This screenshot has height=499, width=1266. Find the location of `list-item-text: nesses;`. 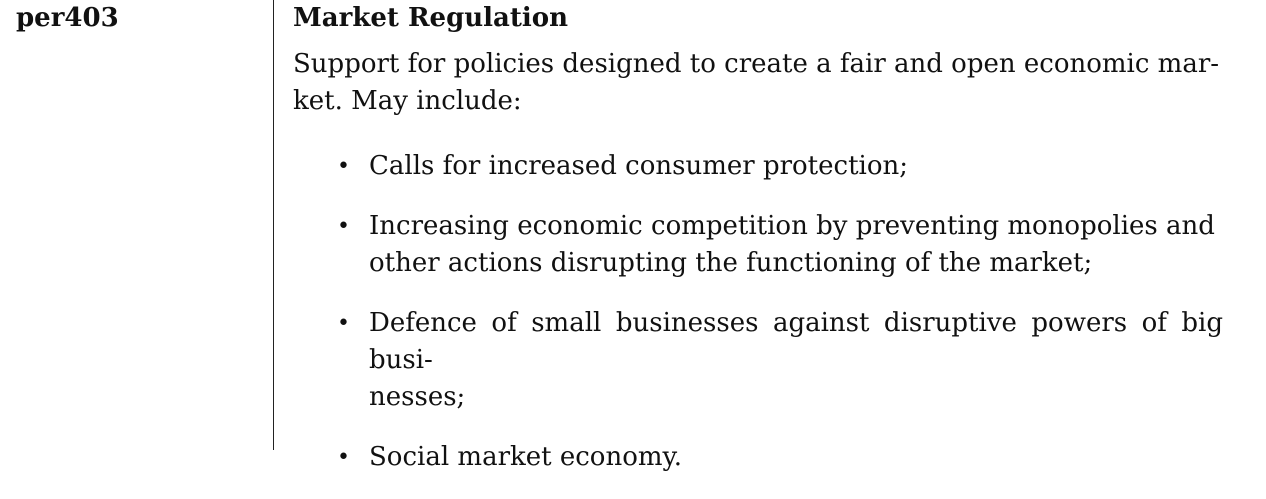

list-item-text: nesses; is located at coordinates (417, 397).